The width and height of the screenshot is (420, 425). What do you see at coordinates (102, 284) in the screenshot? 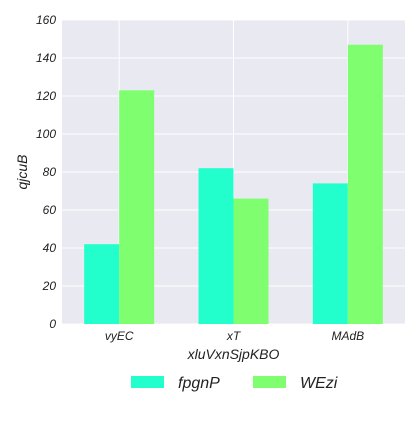
I see `bar-fpgnP-vyEC` at bounding box center [102, 284].